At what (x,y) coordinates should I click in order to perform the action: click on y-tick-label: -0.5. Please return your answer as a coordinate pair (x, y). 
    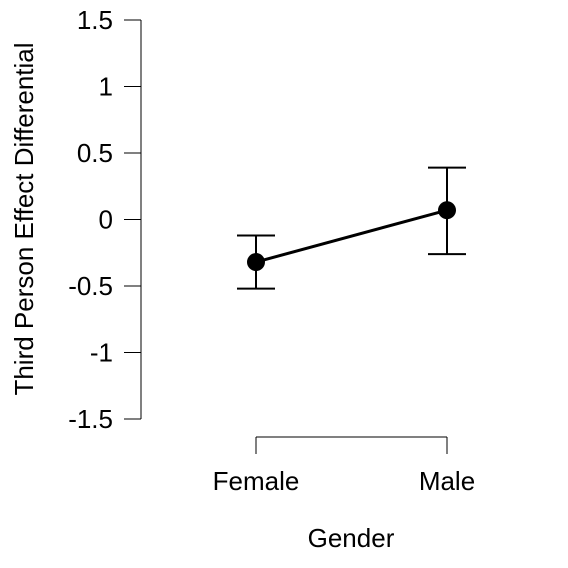
    Looking at the image, I should click on (90, 286).